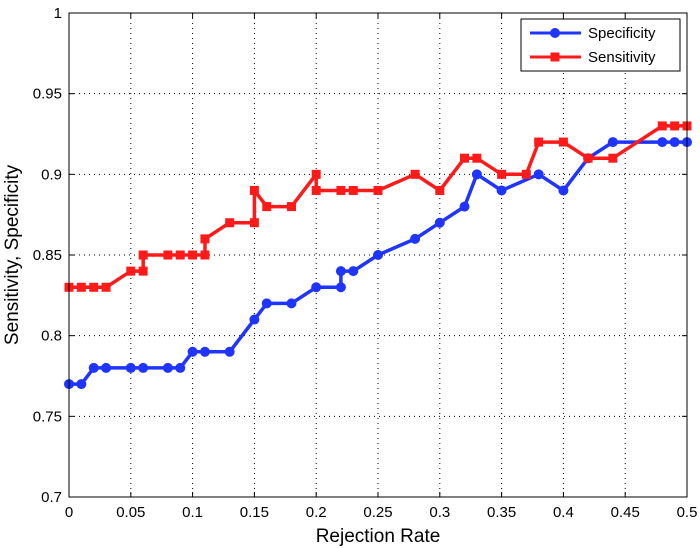 This screenshot has width=700, height=548. What do you see at coordinates (192, 512) in the screenshot?
I see `x-tick-label: 0.1` at bounding box center [192, 512].